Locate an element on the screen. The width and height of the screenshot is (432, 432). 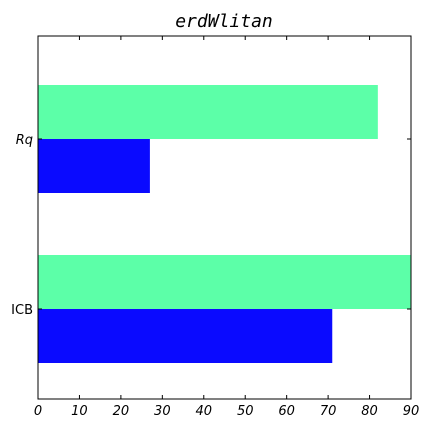
x-tick-label-60: 60 is located at coordinates (286, 411).